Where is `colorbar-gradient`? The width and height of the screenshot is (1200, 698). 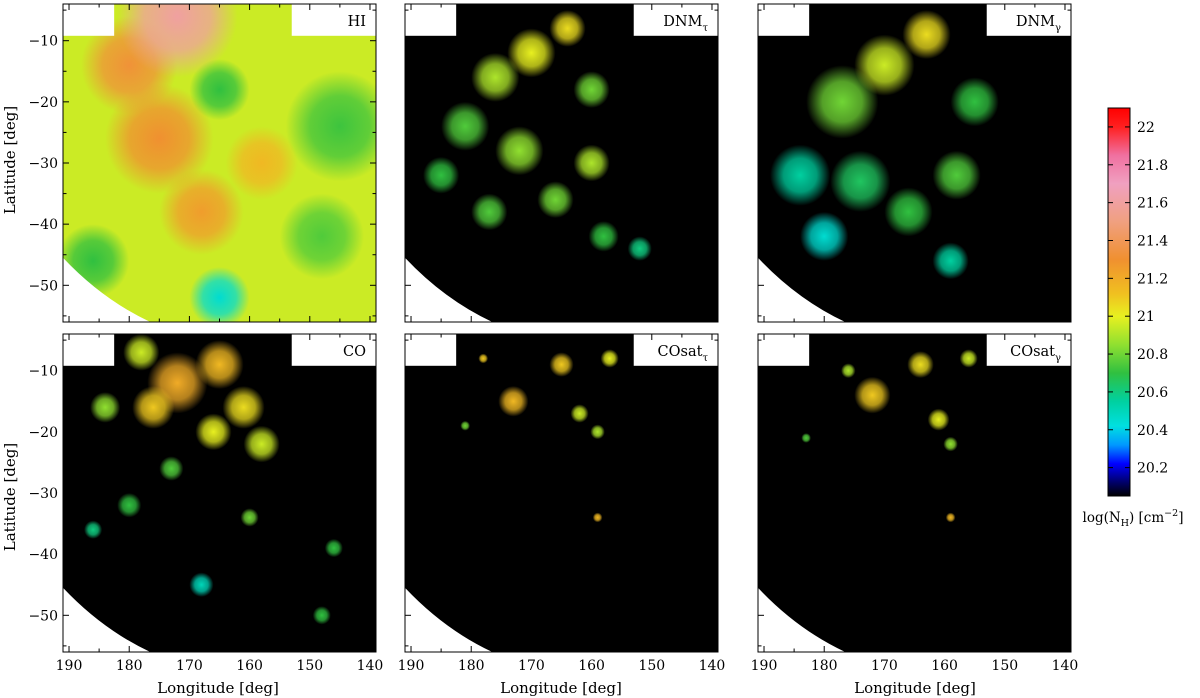
colorbar-gradient is located at coordinates (1119, 302).